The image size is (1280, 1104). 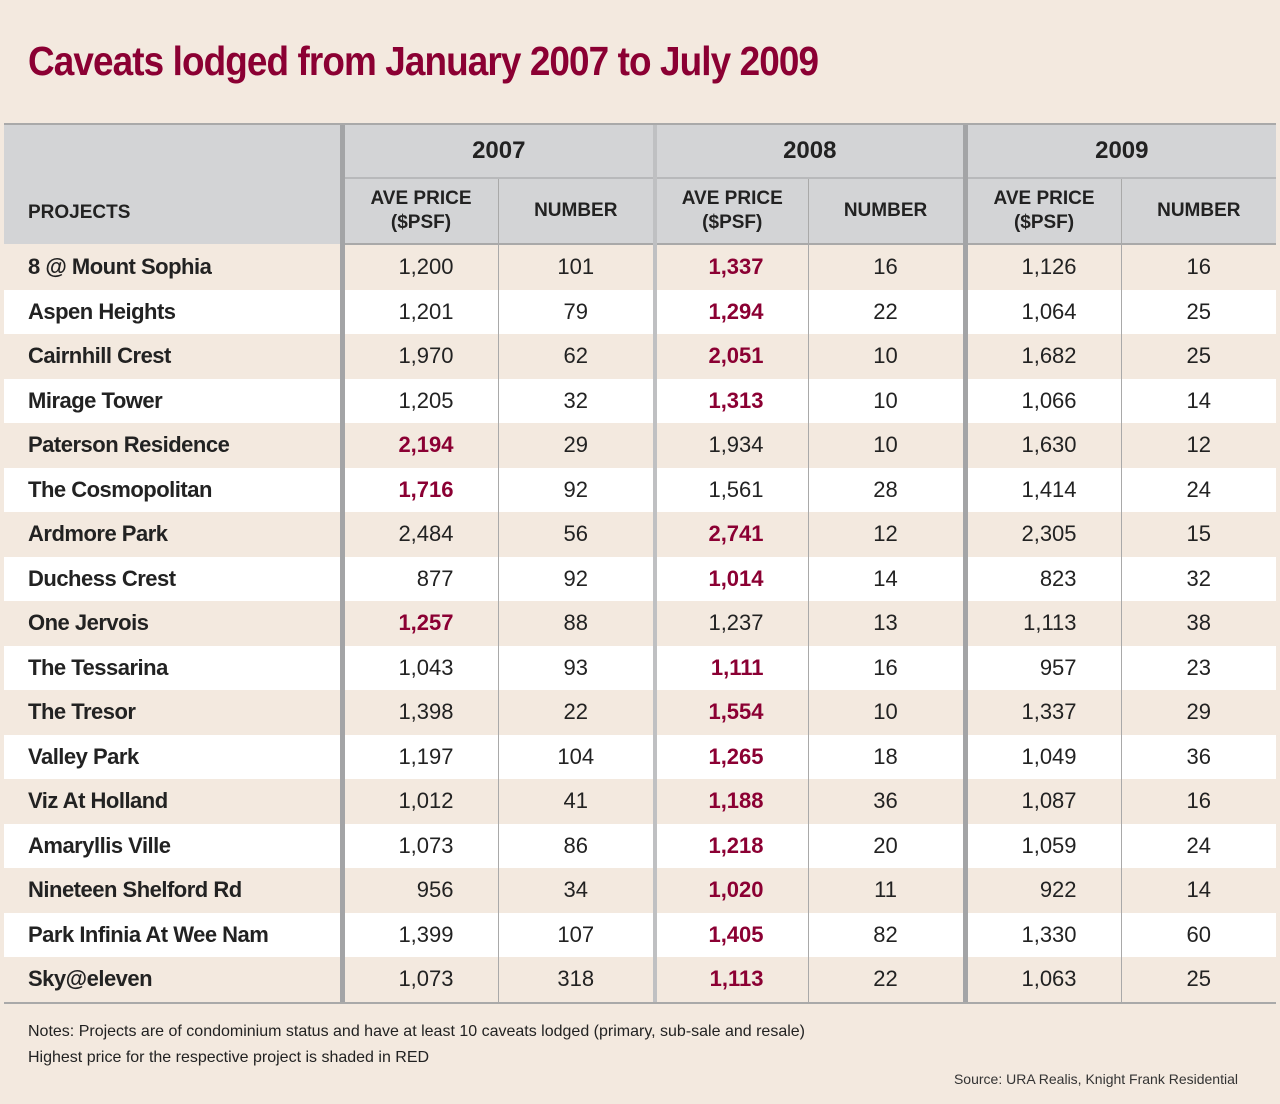 What do you see at coordinates (1198, 623) in the screenshot?
I see `number-2009: 38` at bounding box center [1198, 623].